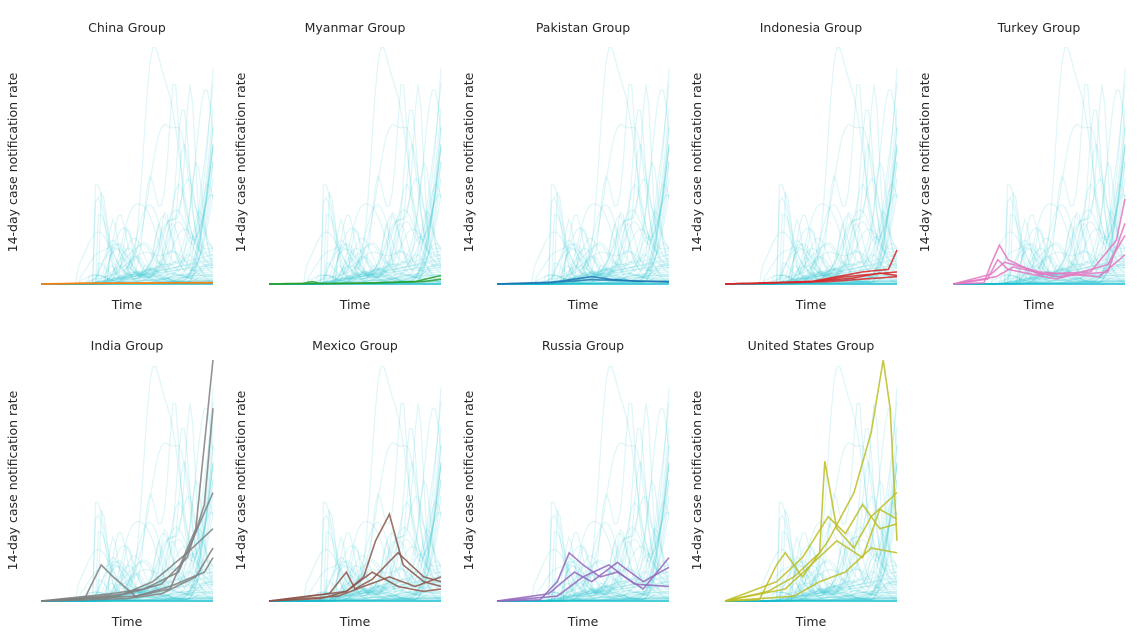 The width and height of the screenshot is (1140, 636). I want to click on panel-title: China Group, so click(127, 27).